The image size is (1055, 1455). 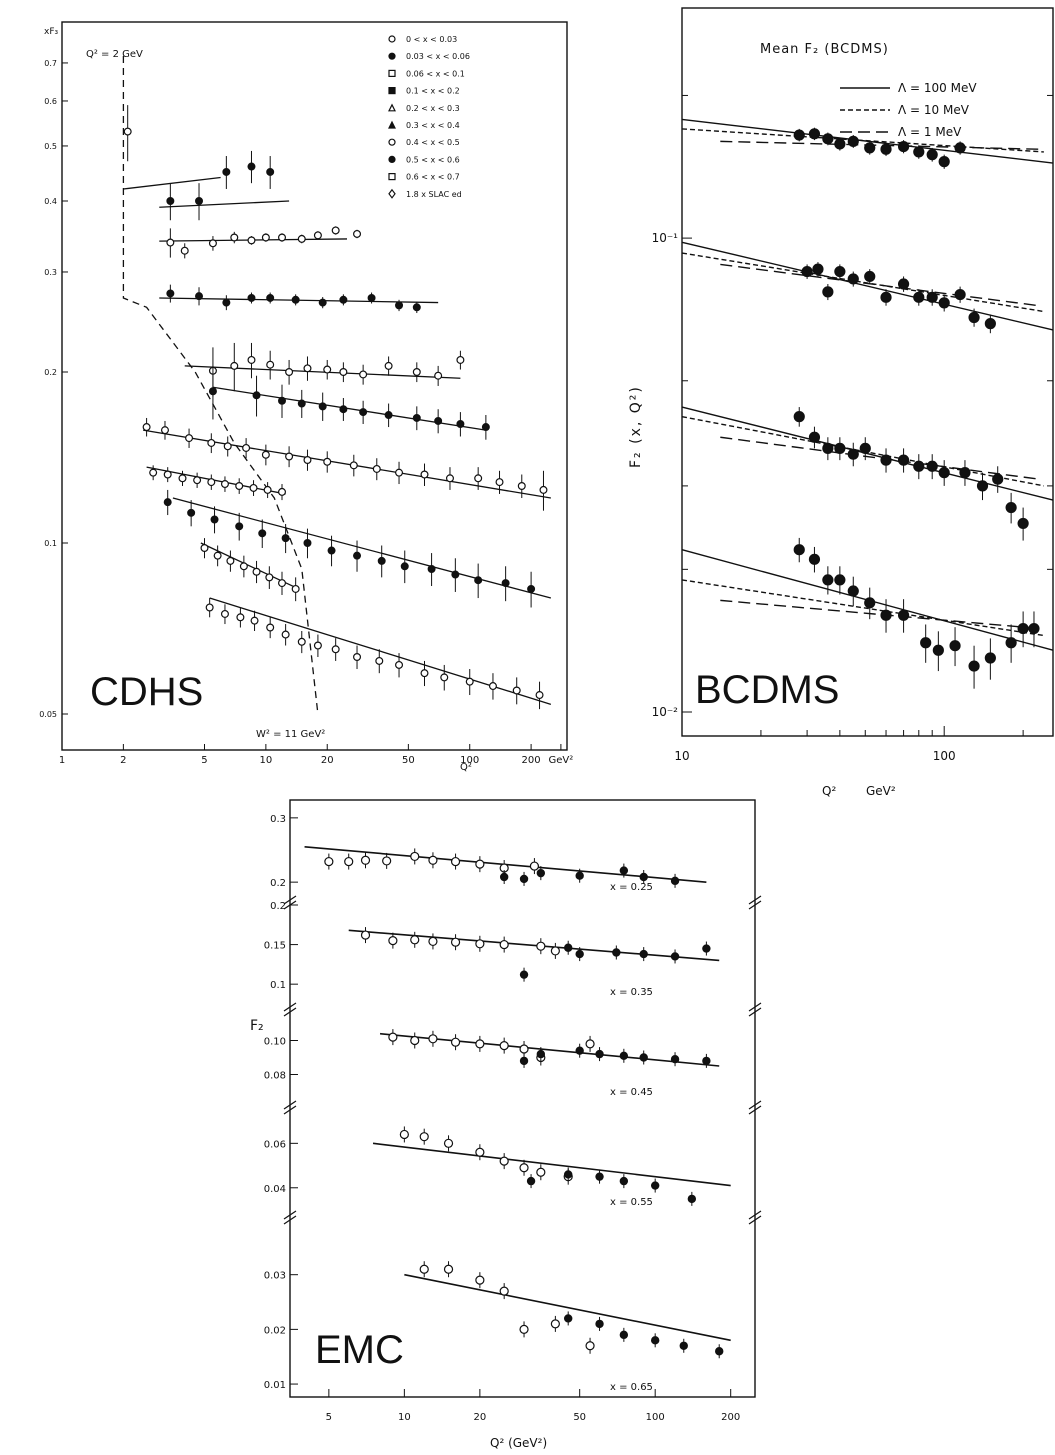 I want to click on cdhs-fit-line, so click(x=380, y=651).